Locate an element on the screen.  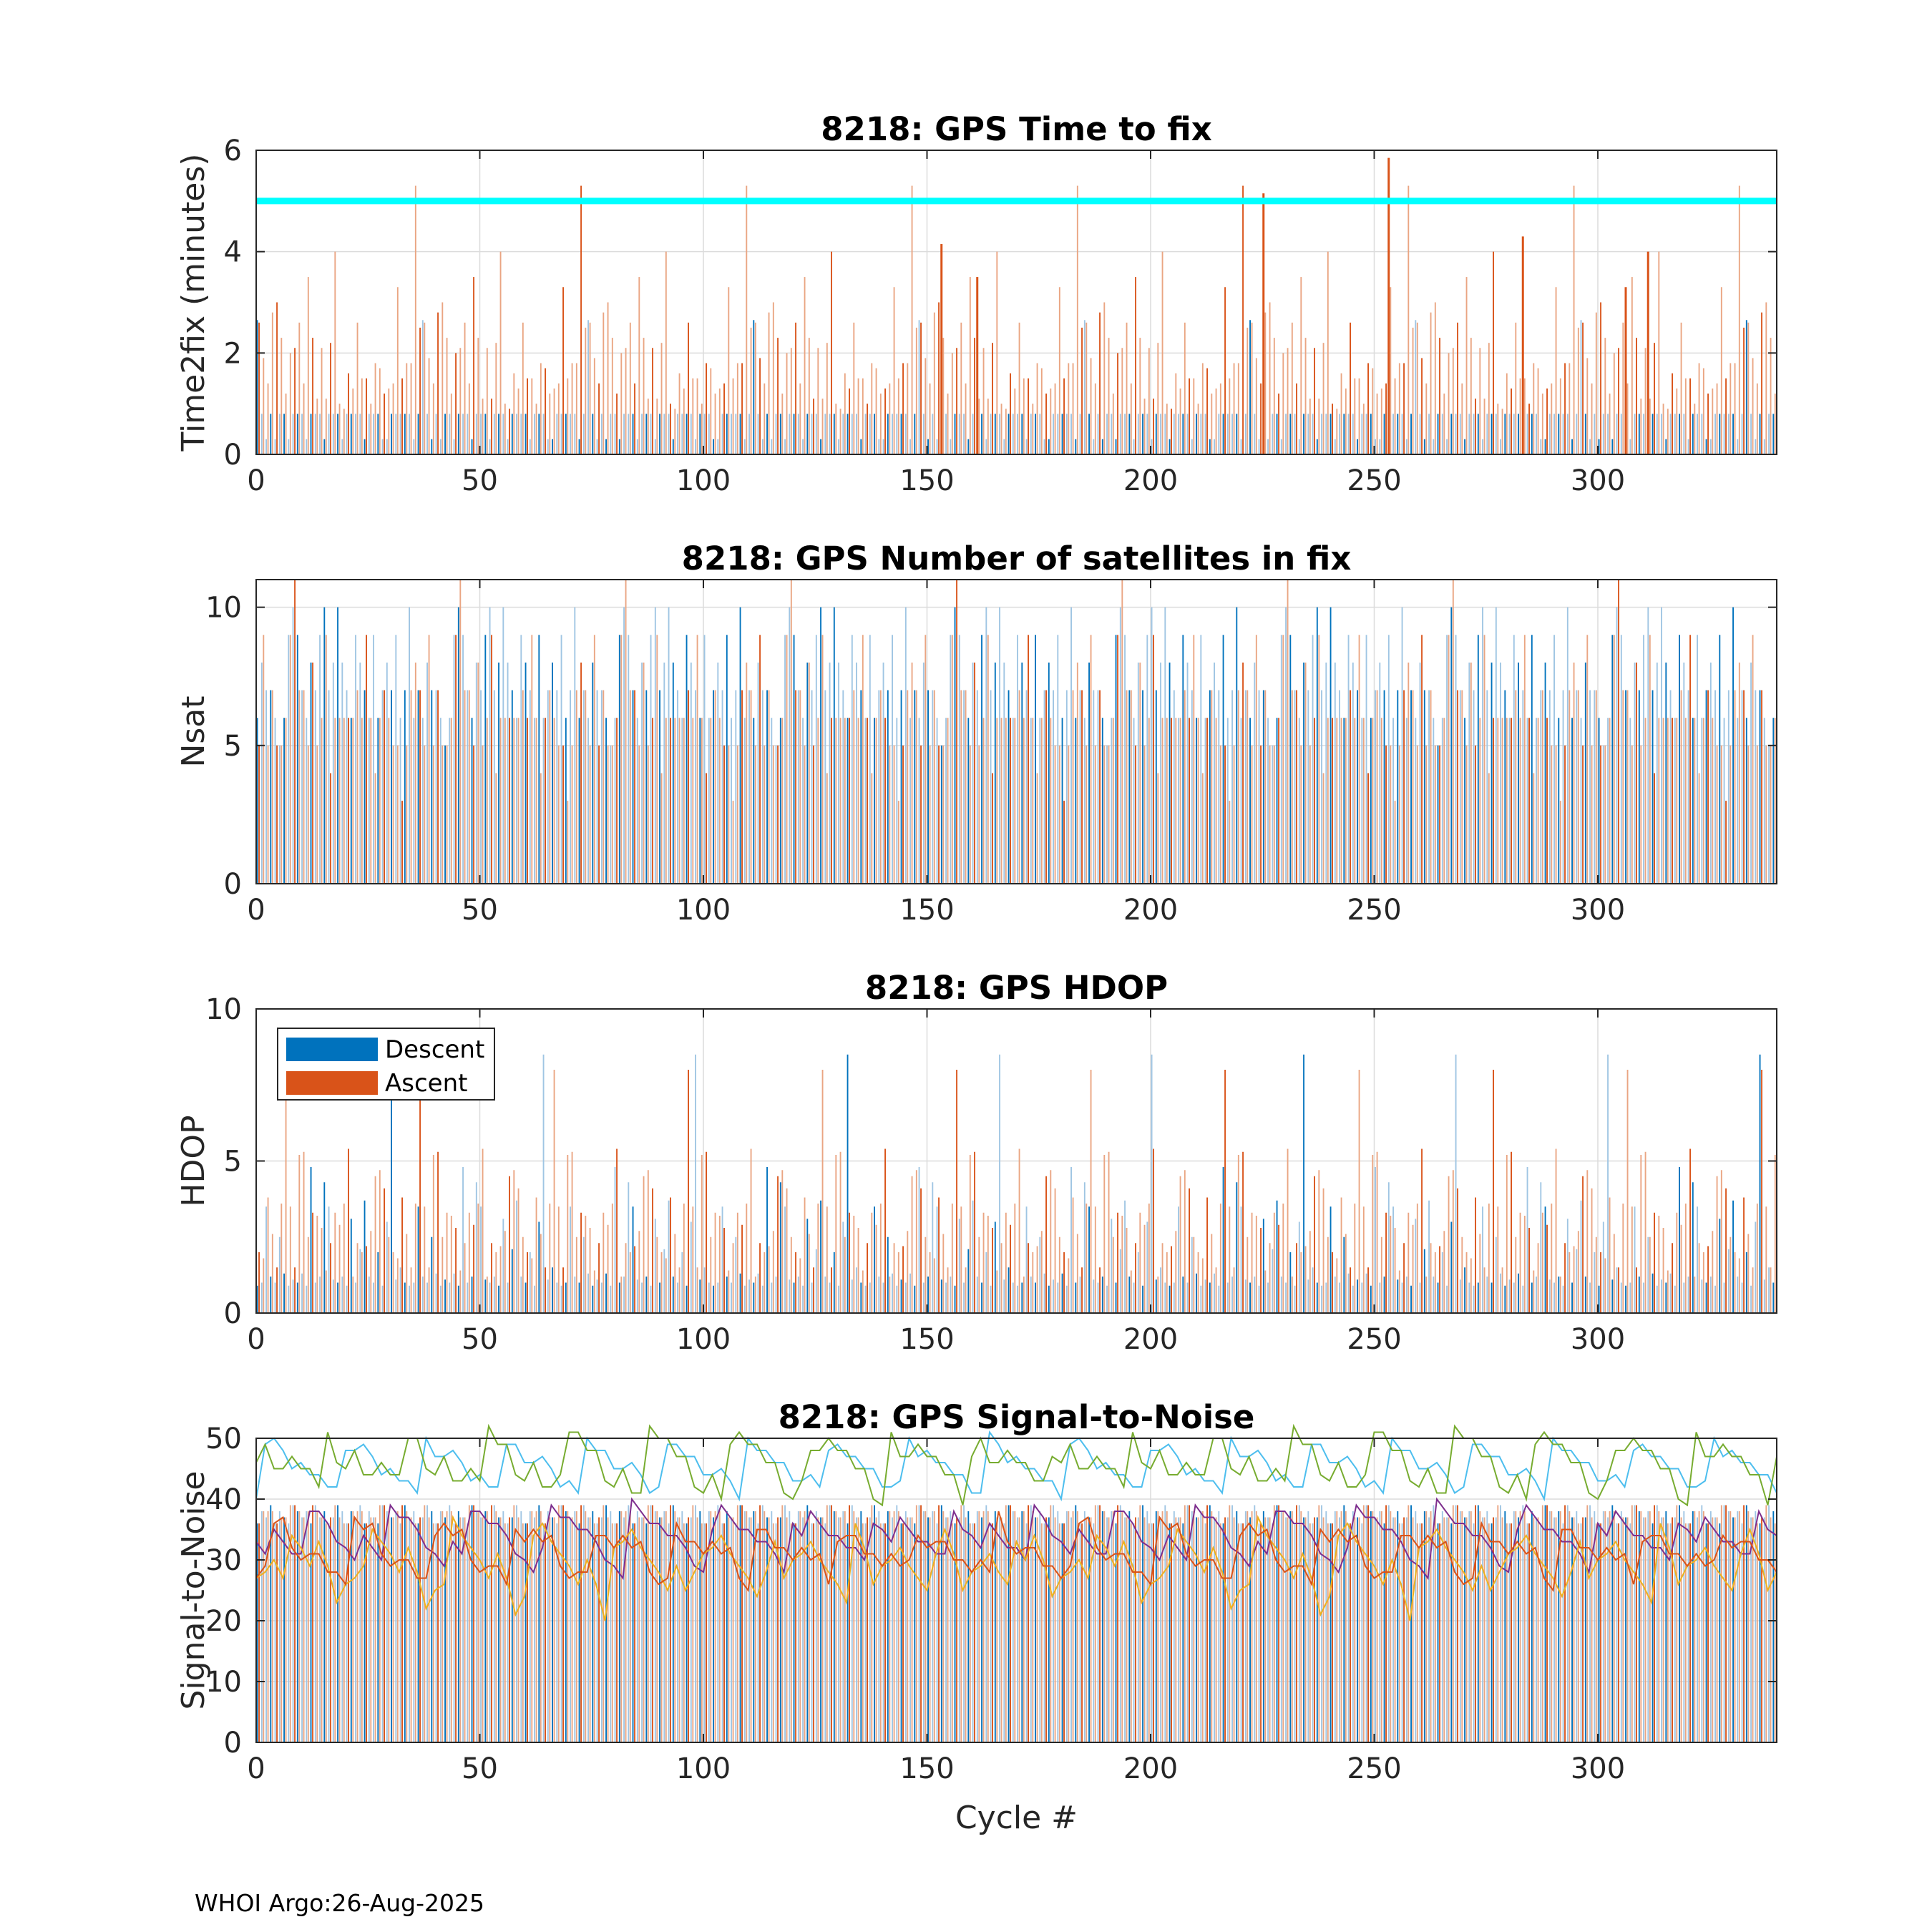
x-tick-label: 250 is located at coordinates (1374, 1339).